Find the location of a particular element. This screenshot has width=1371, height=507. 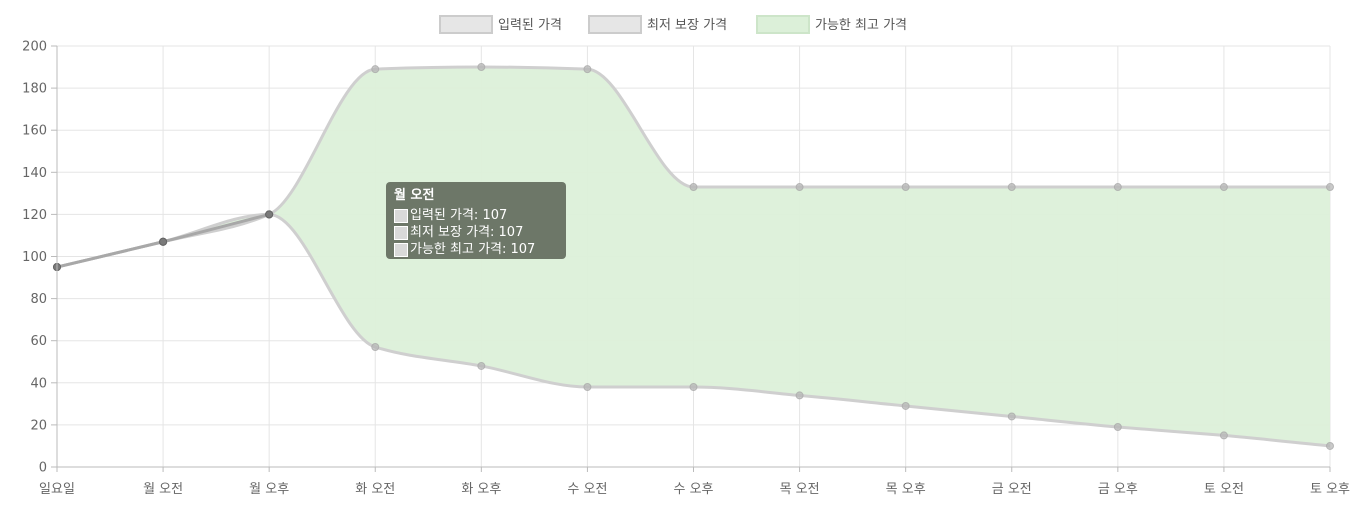

legend-label: 가능한 최고 가격 is located at coordinates (861, 25).